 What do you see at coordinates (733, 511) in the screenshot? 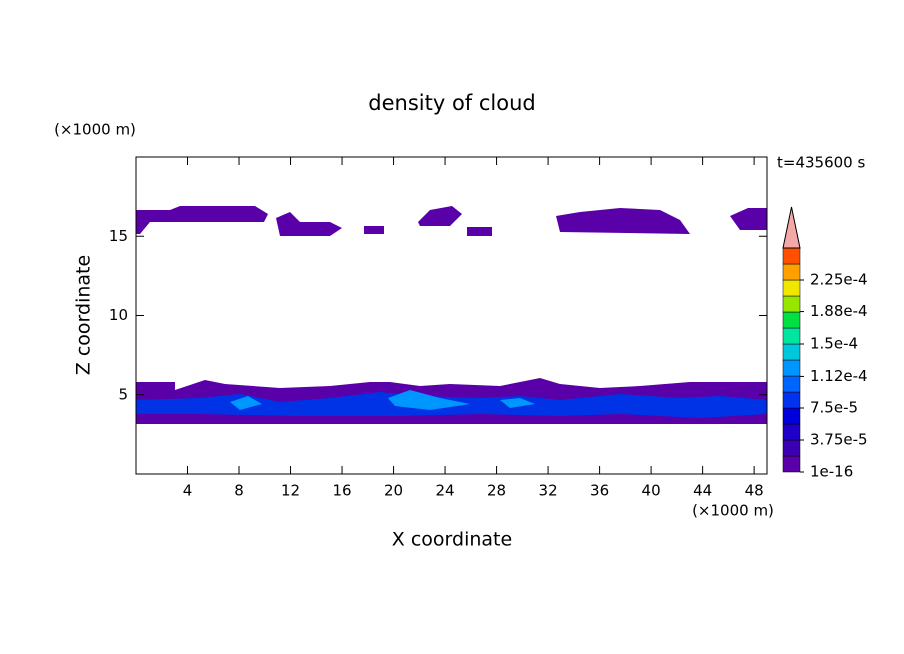
I see `x-unit: (×1000 m)` at bounding box center [733, 511].